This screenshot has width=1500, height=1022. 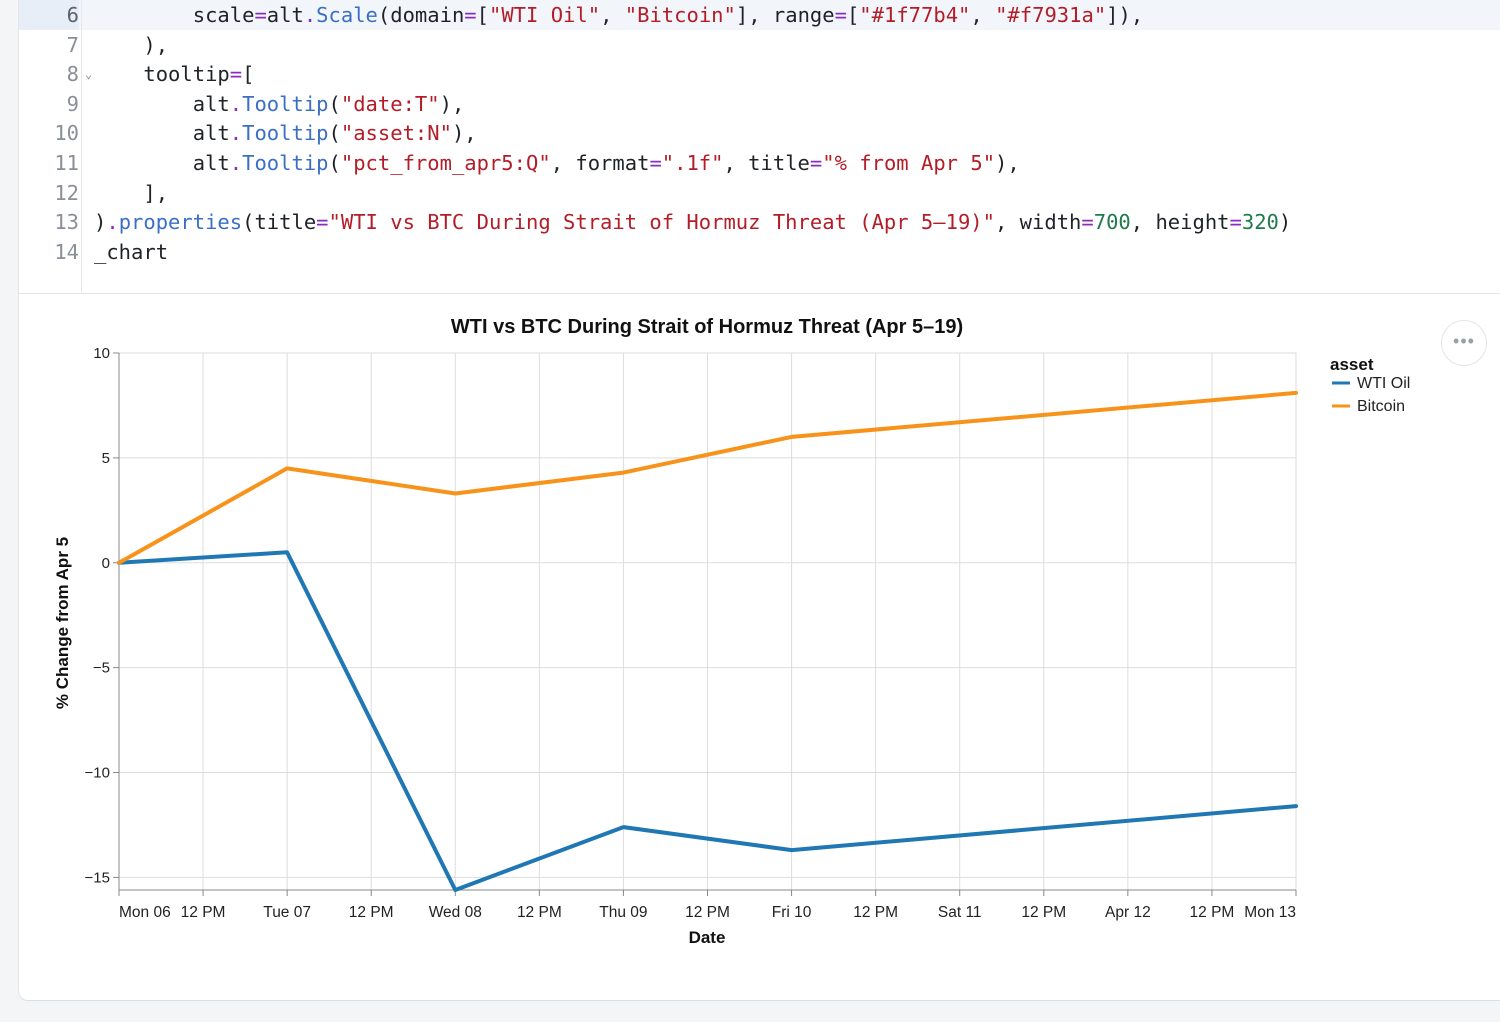 What do you see at coordinates (759, 45) in the screenshot?
I see `code-line: 7 ),` at bounding box center [759, 45].